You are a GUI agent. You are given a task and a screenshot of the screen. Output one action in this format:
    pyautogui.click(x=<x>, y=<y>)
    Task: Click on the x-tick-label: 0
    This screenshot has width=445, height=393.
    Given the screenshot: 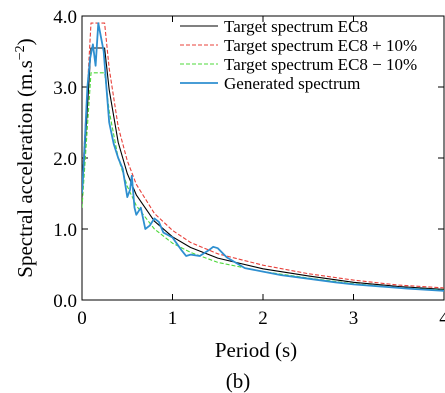 What is the action you would take?
    pyautogui.click(x=82, y=318)
    